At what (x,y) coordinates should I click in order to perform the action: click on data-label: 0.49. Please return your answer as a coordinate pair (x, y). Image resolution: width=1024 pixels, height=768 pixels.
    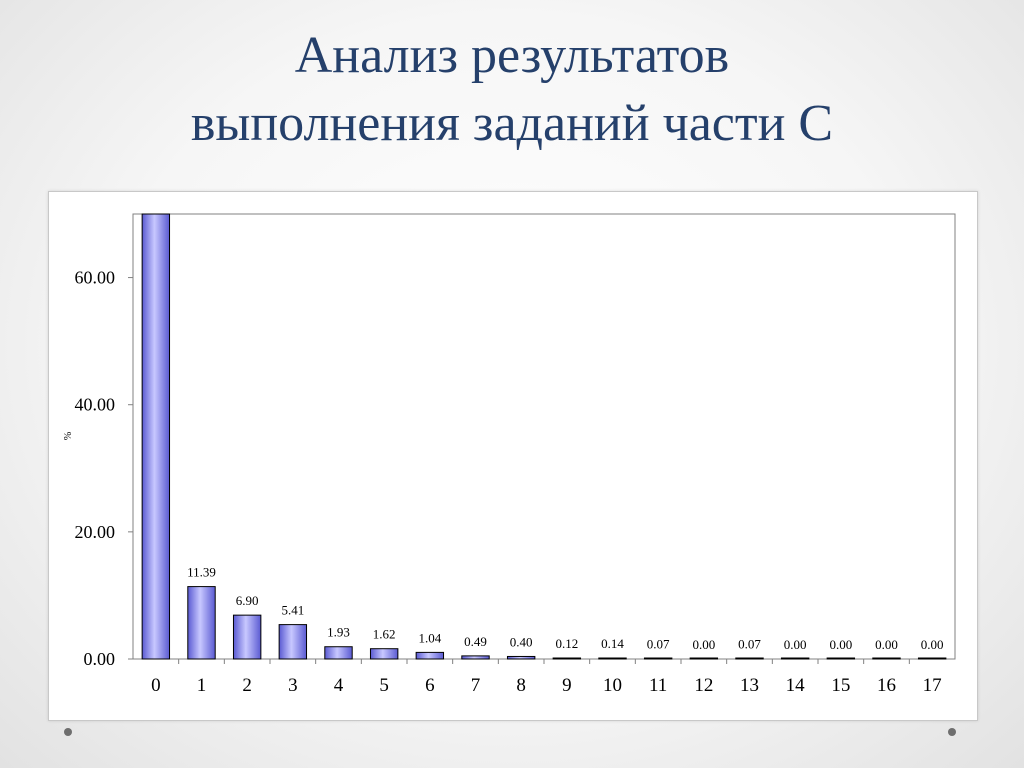
    Looking at the image, I should click on (475, 641).